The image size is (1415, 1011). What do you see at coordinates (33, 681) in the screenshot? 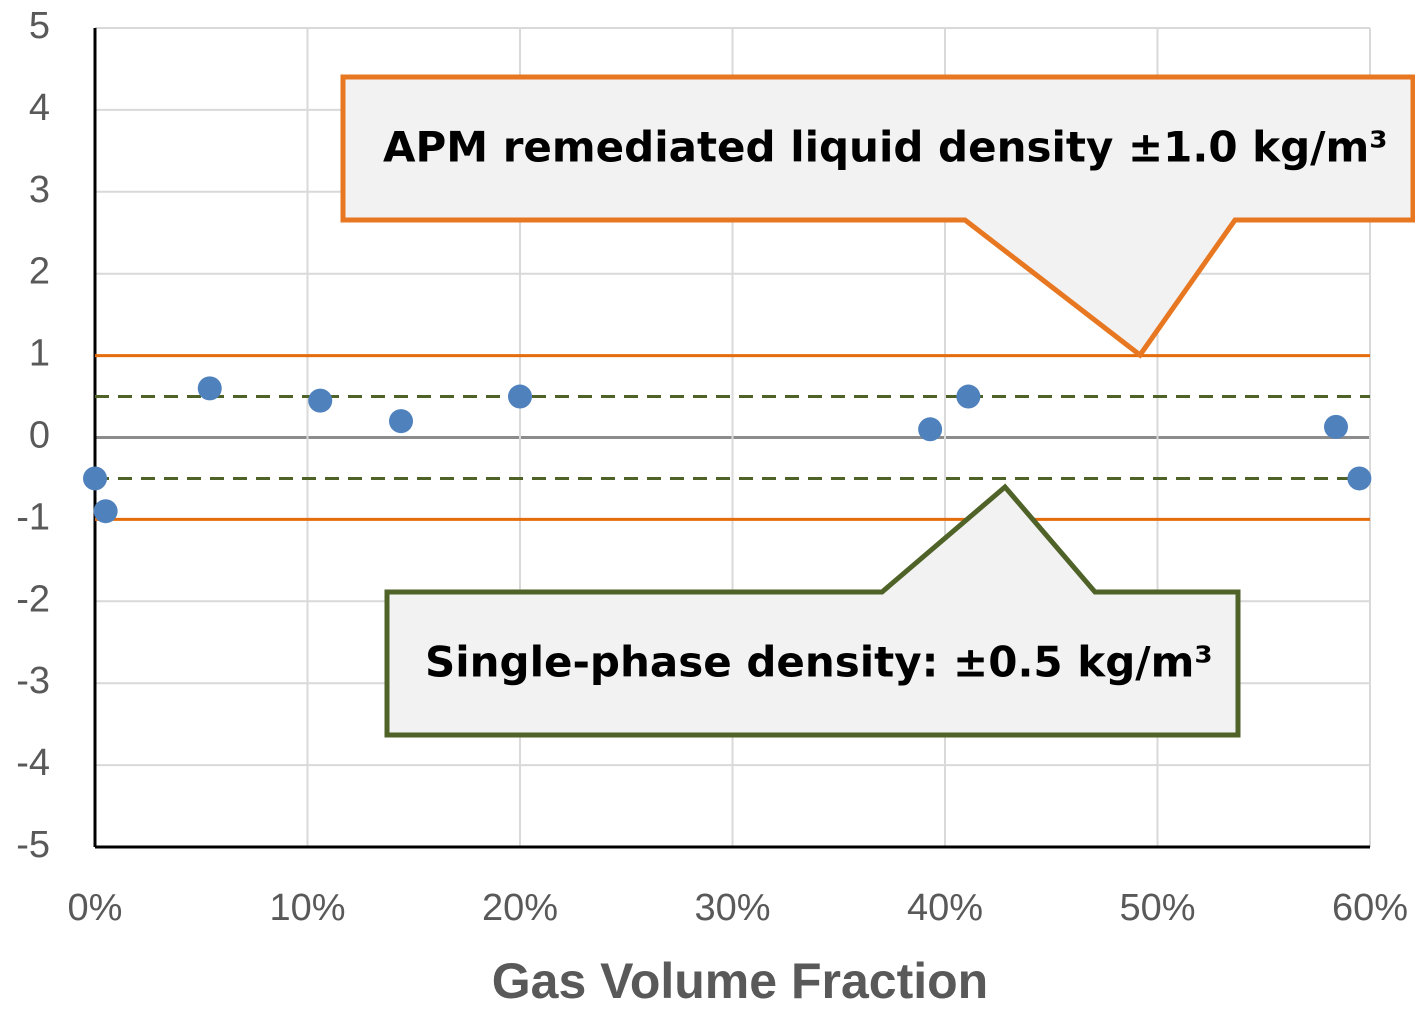
I see `y-tick-label: -3` at bounding box center [33, 681].